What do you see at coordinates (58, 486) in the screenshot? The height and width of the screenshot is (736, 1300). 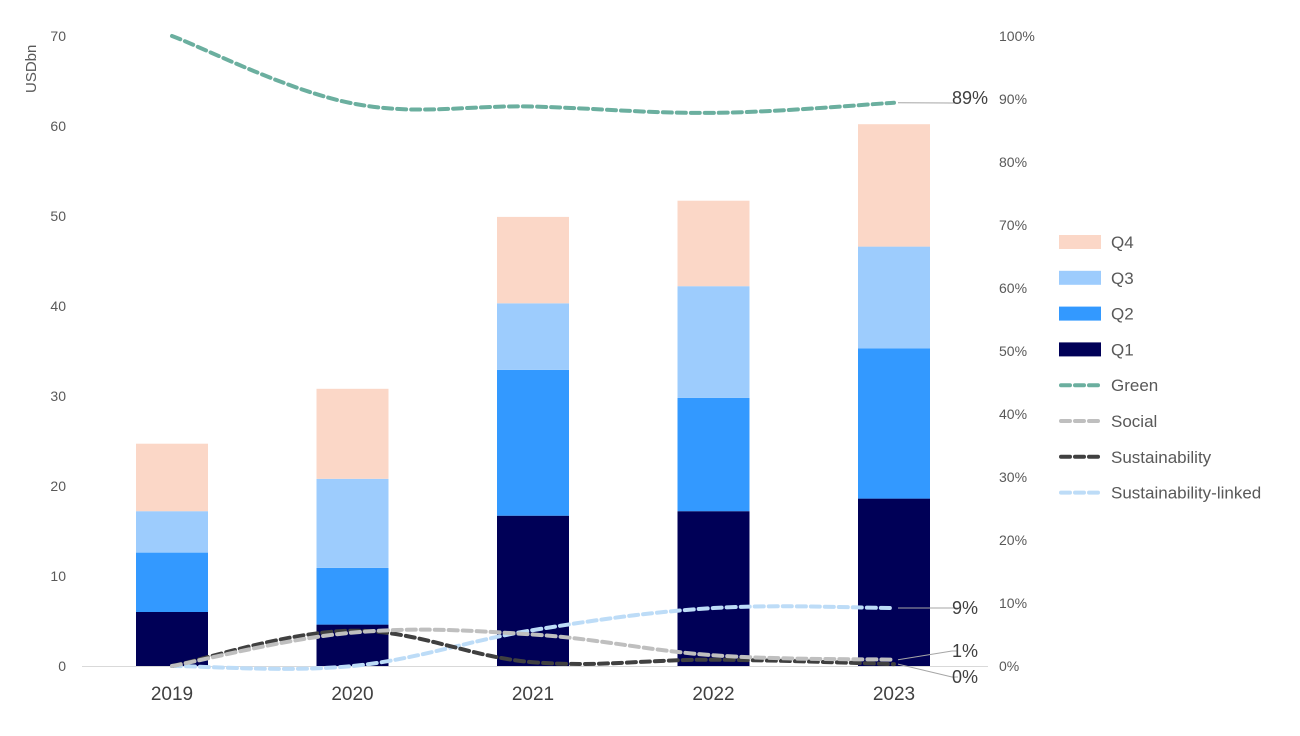 I see `y-tick-label: 20` at bounding box center [58, 486].